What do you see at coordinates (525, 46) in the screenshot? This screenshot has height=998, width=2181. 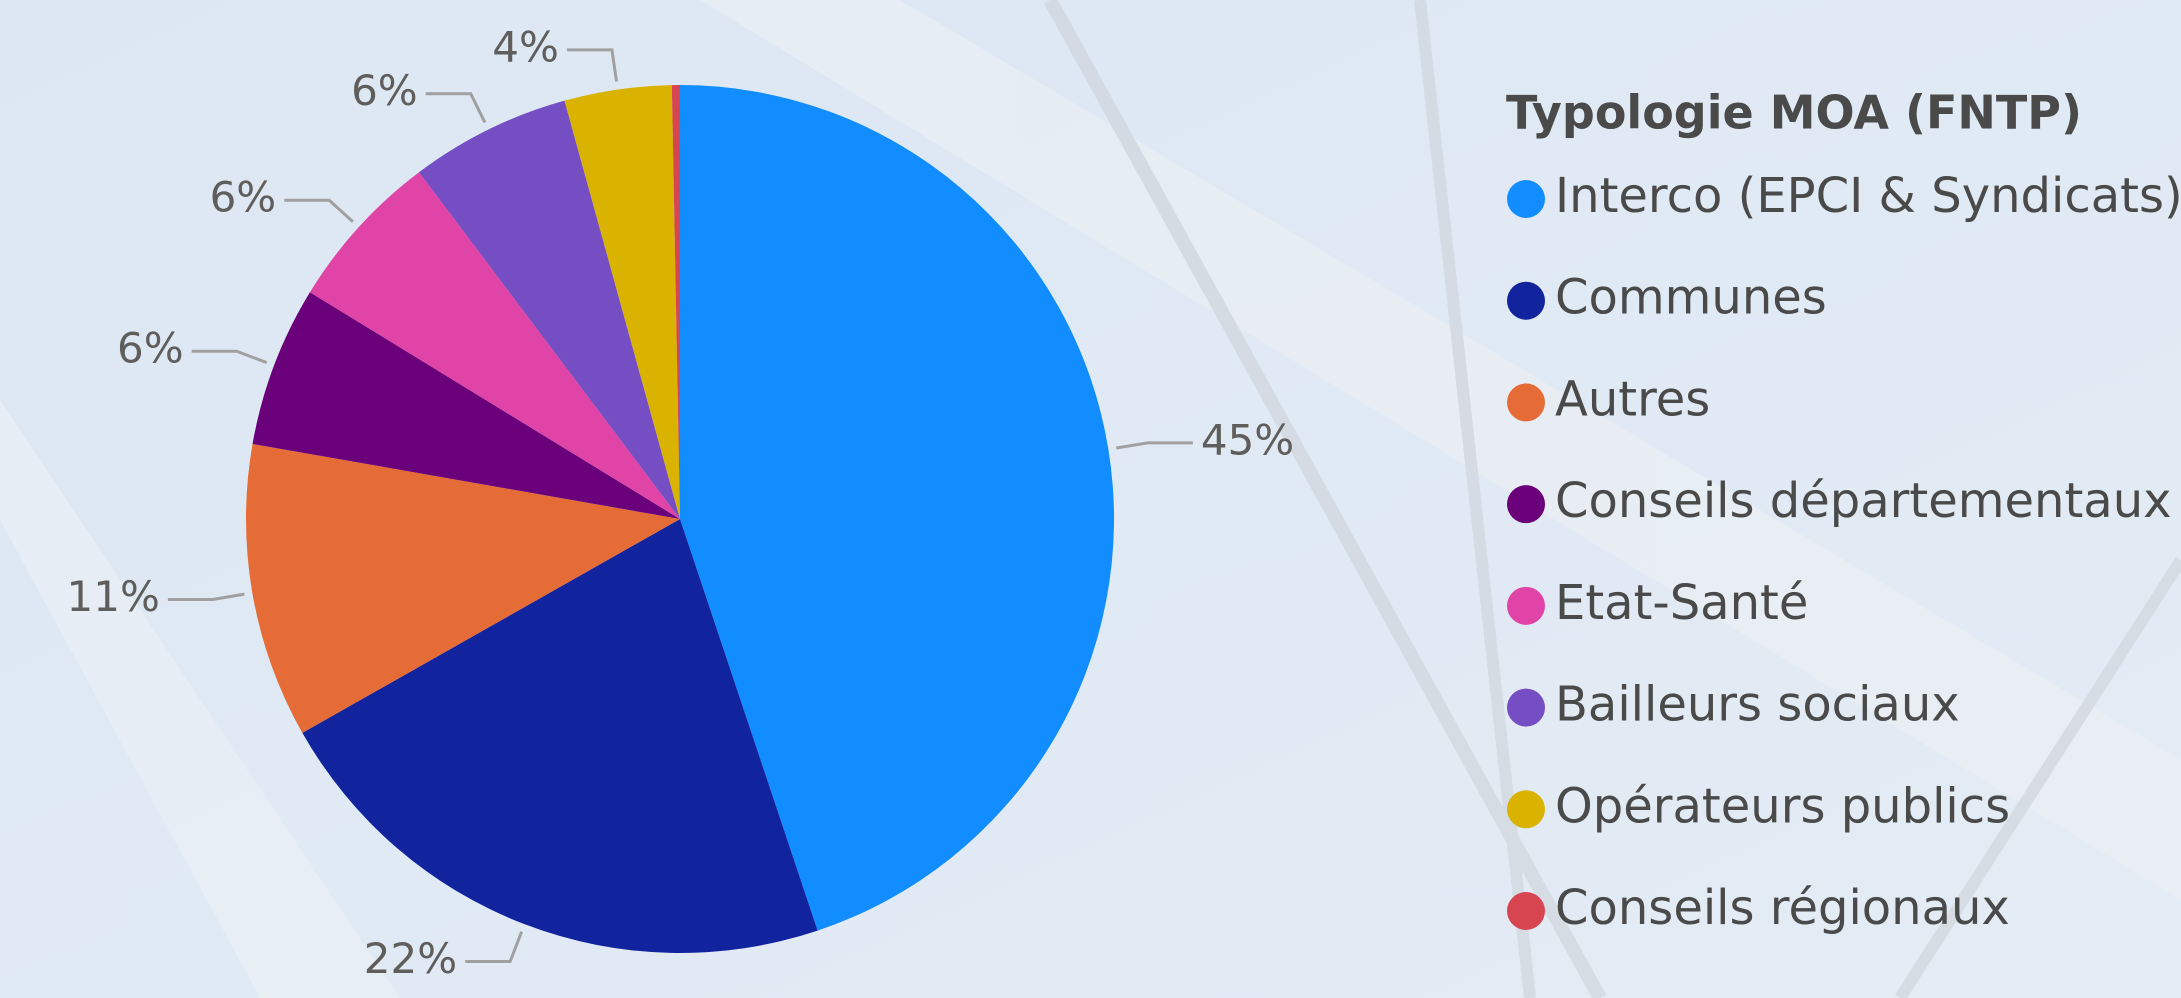 I see `data-label: 4%` at bounding box center [525, 46].